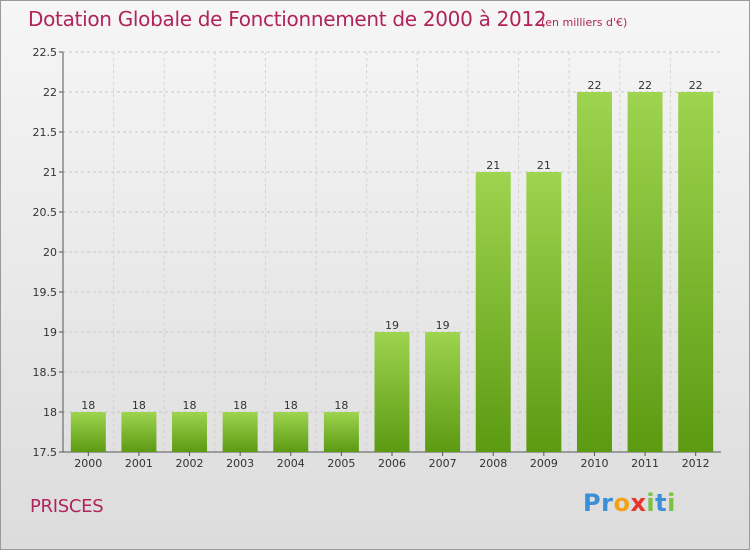 This screenshot has width=750, height=550. What do you see at coordinates (341, 432) in the screenshot?
I see `bar-2005` at bounding box center [341, 432].